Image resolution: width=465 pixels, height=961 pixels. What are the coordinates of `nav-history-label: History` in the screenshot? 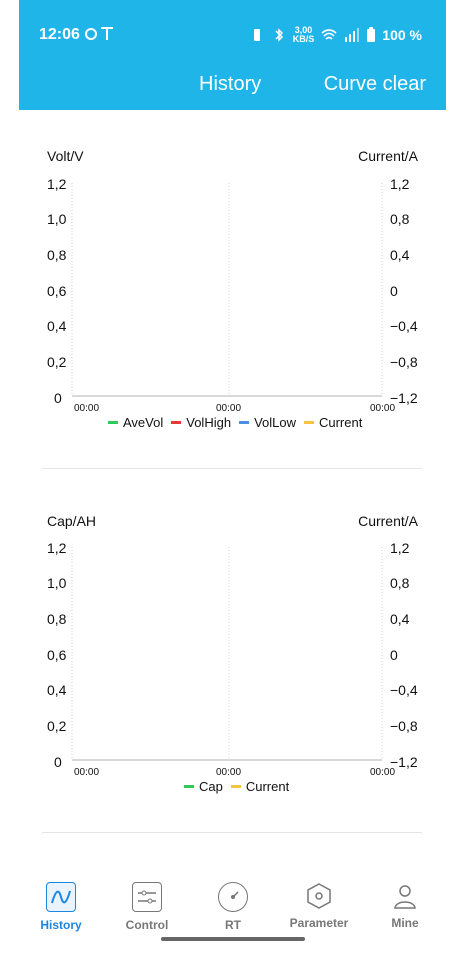 It's located at (61, 925).